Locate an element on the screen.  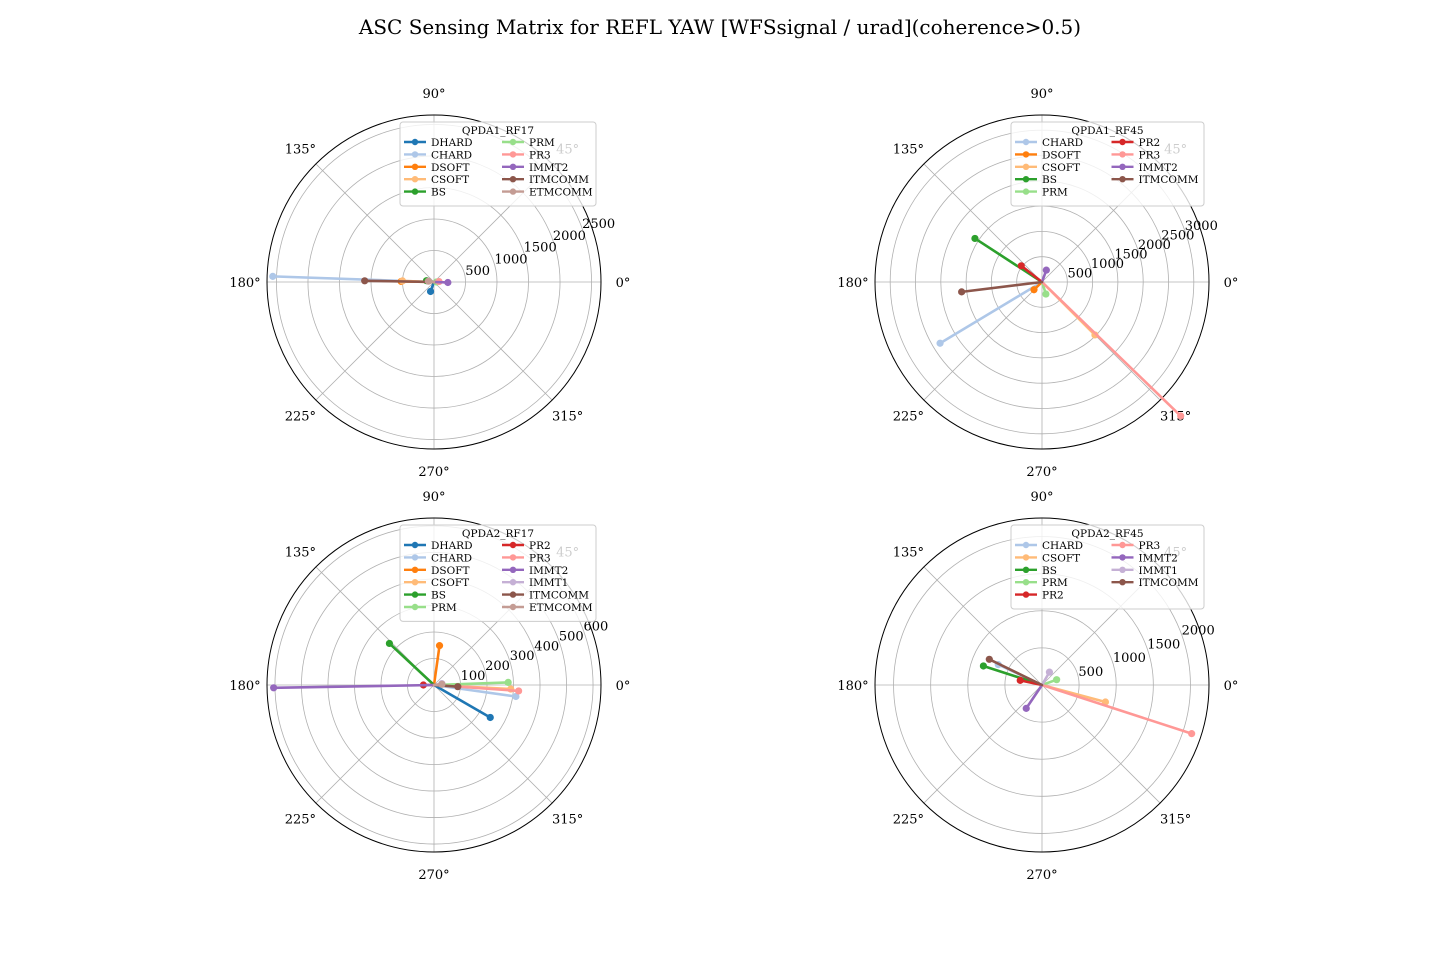
radial-tick-label: 200 is located at coordinates (497, 666).